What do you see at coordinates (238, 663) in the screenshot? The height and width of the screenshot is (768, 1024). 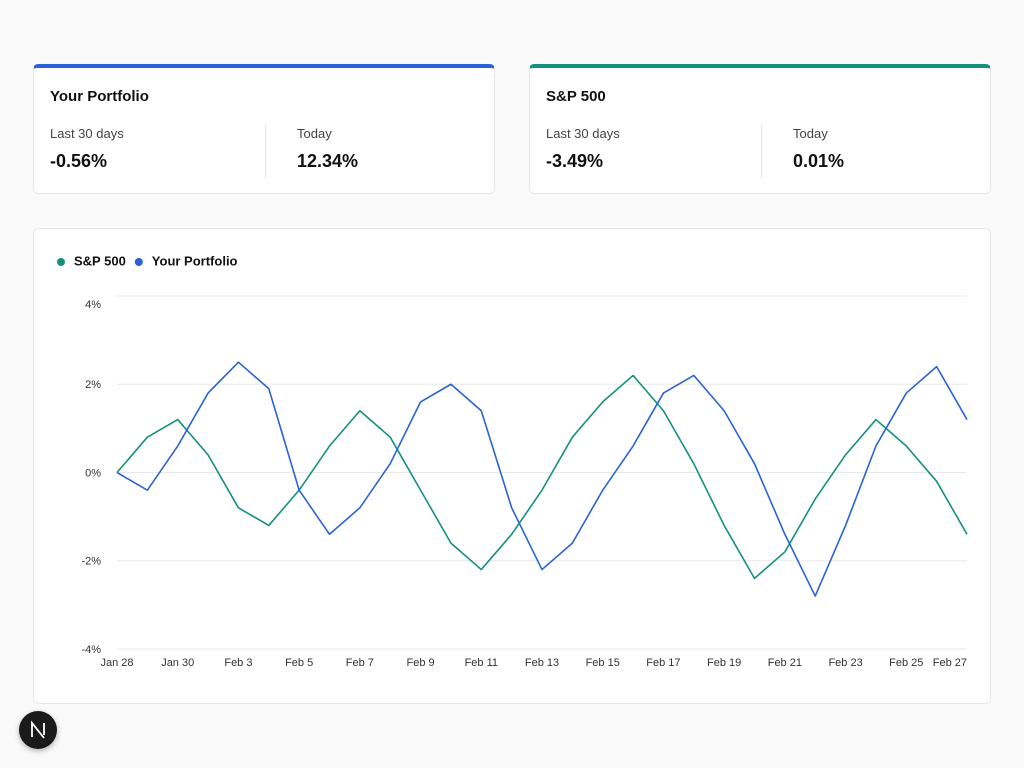 I see `x-tick-label: Feb 3` at bounding box center [238, 663].